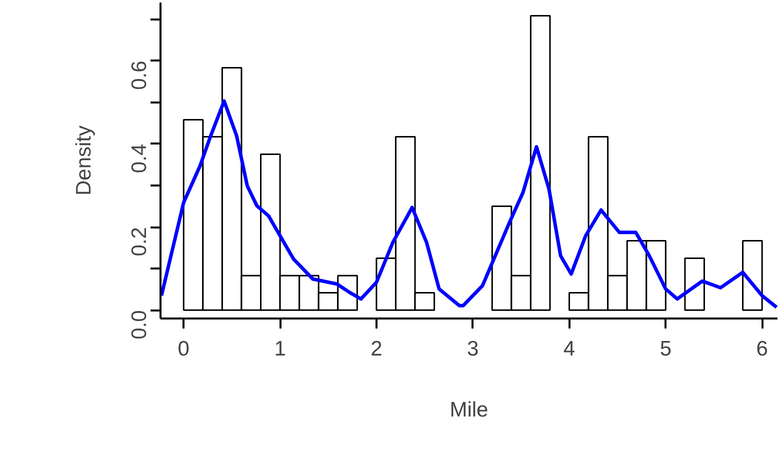 This screenshot has width=779, height=468. Describe the element at coordinates (469, 410) in the screenshot. I see `x-axis-title: Mile` at that location.